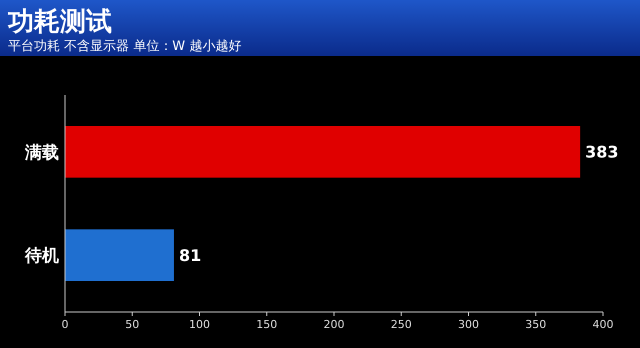  I want to click on x-tick-label: 350, so click(535, 324).